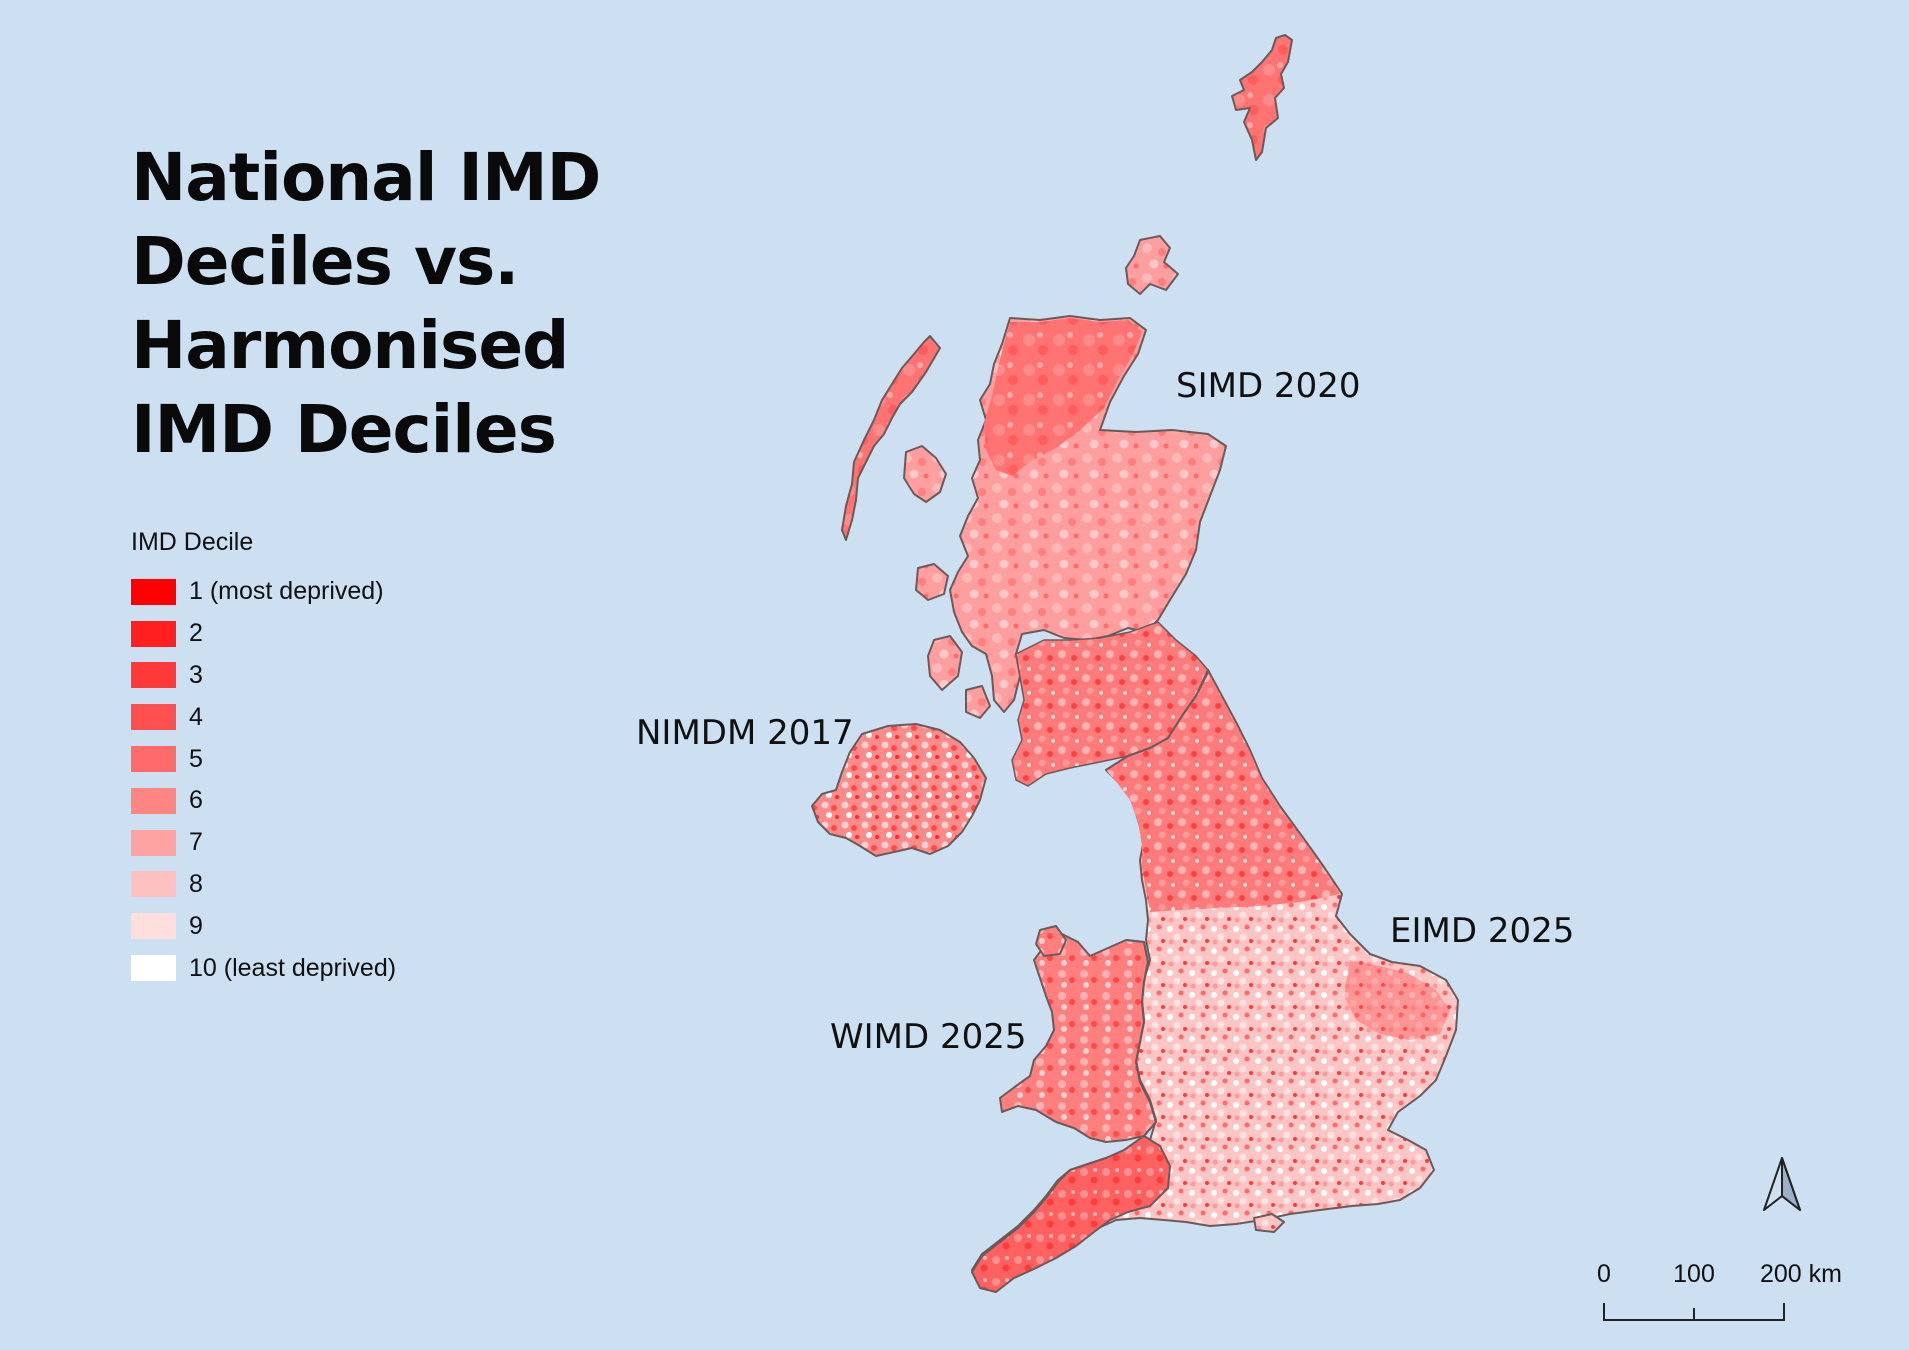  Describe the element at coordinates (1063, 397) in the screenshot. I see `highlands` at that location.